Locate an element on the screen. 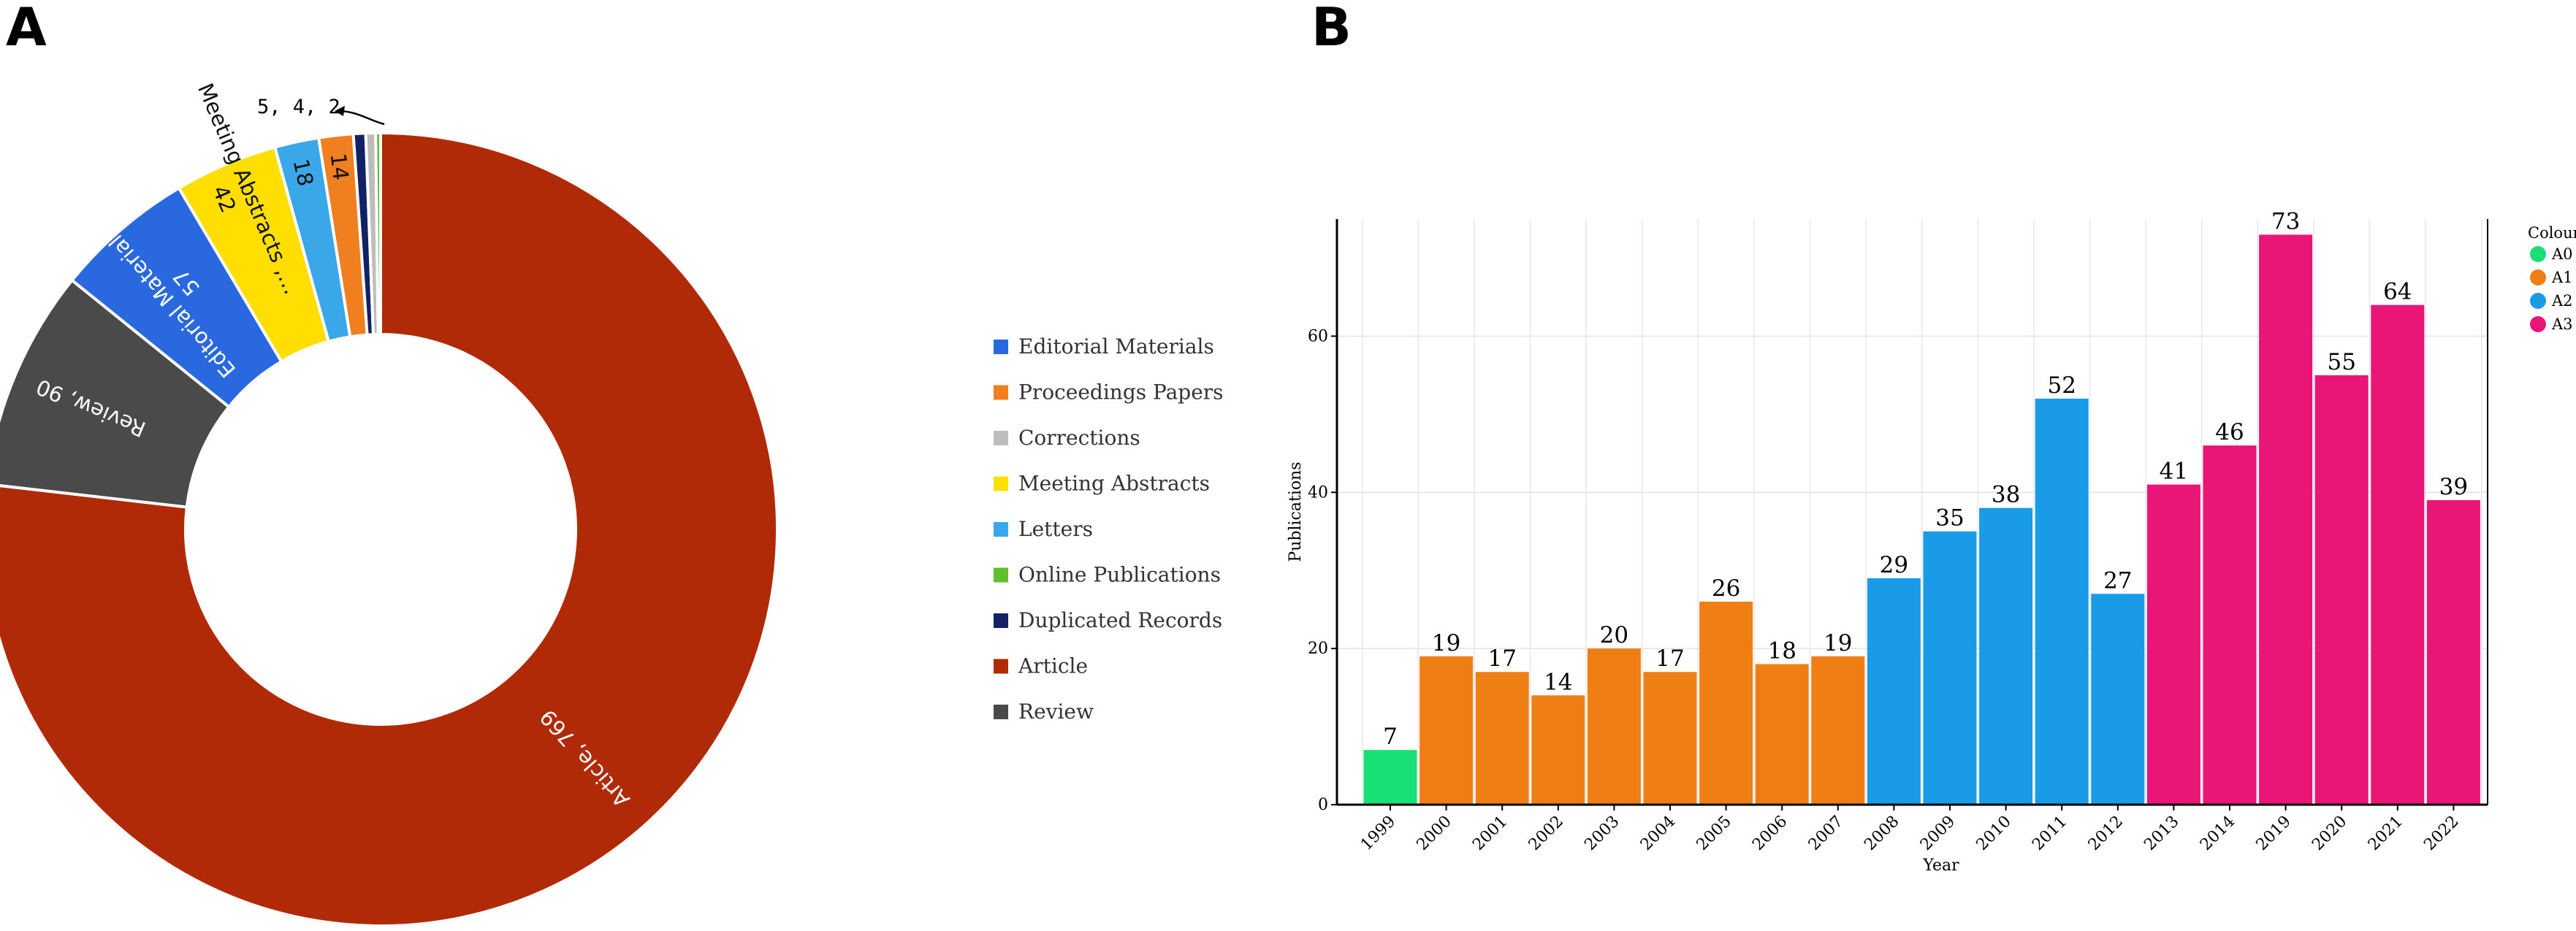 This screenshot has height=931, width=2576. x-tick-group: 2019 is located at coordinates (2274, 833).